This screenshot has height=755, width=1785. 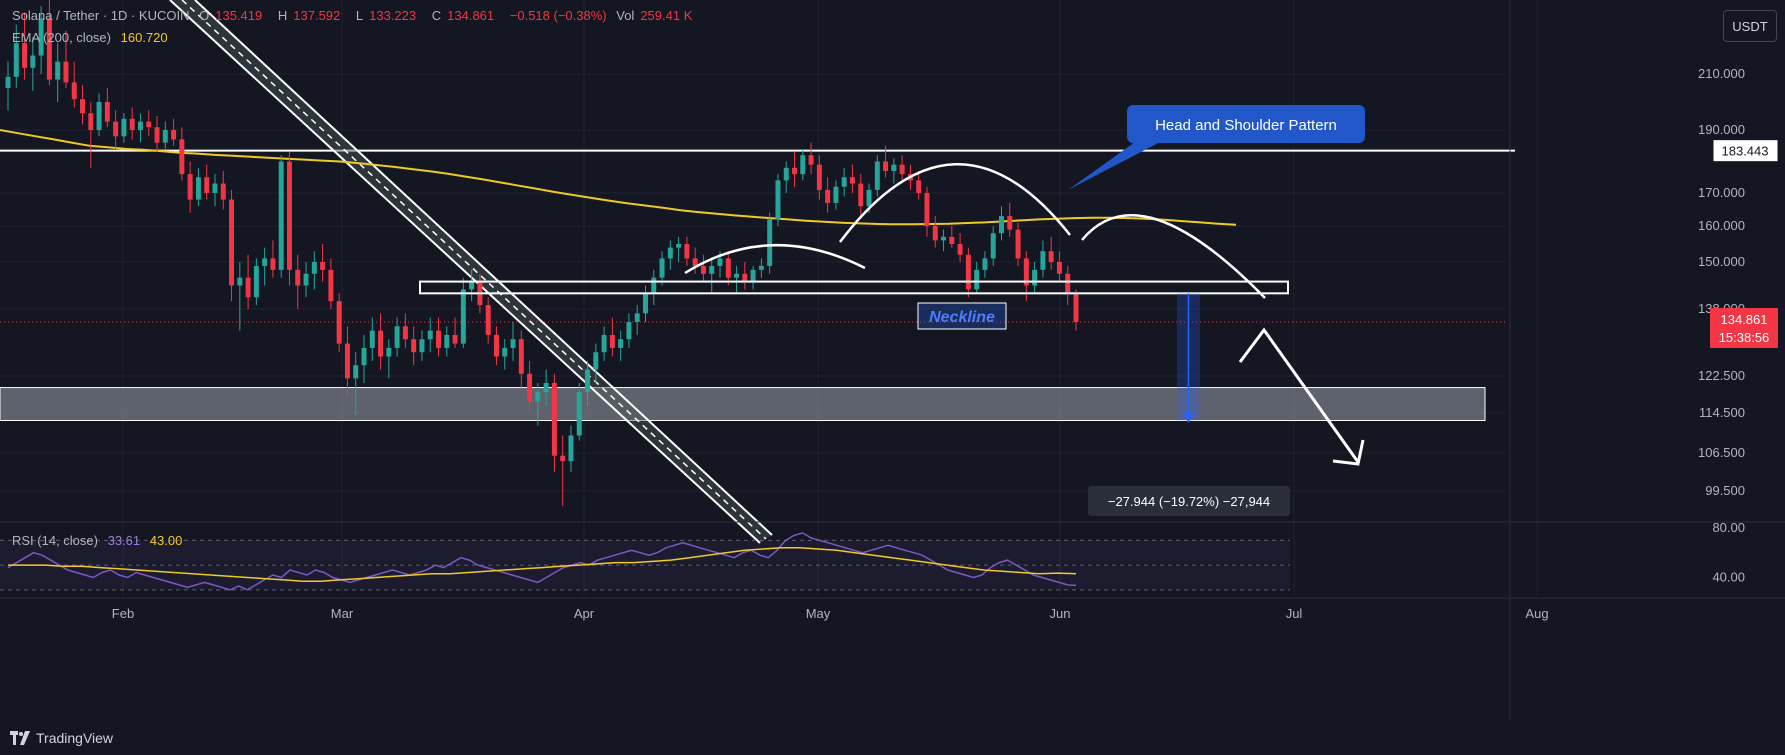 What do you see at coordinates (1721, 129) in the screenshot?
I see `y-tick-label: 190.000` at bounding box center [1721, 129].